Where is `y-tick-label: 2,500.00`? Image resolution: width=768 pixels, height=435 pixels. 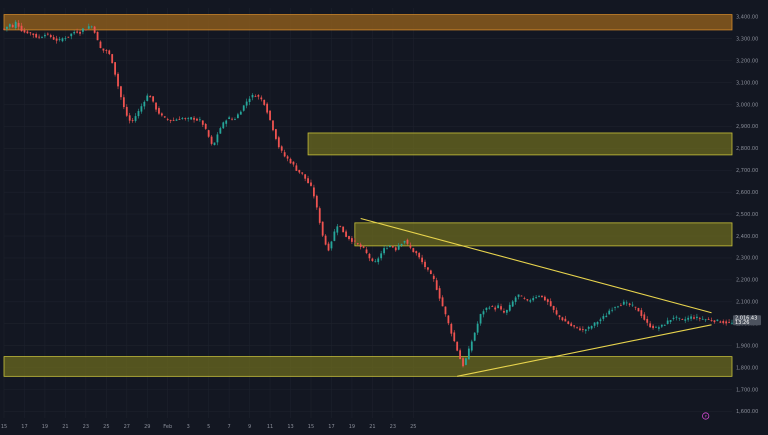
y-tick-label: 2,500.00 is located at coordinates (747, 215).